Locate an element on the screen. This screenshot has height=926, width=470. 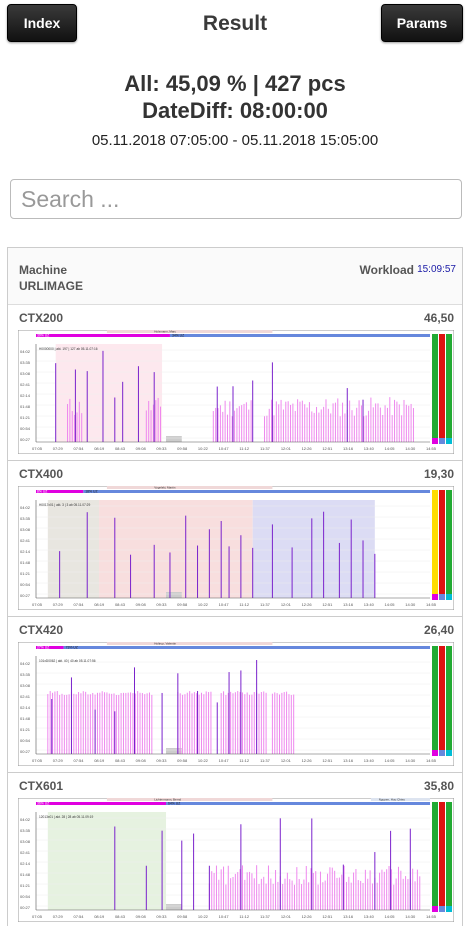
uz-left-label: 8% UZ is located at coordinates (42, 492).